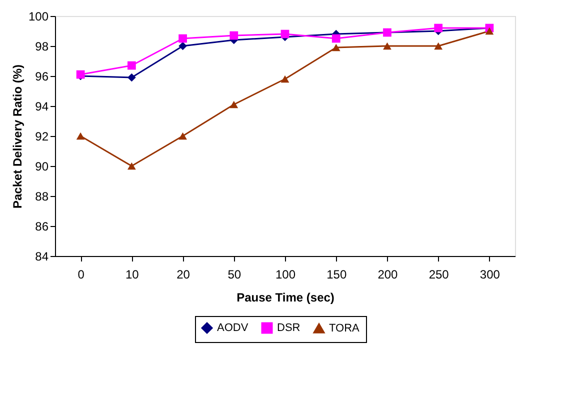 Image resolution: width=563 pixels, height=400 pixels. What do you see at coordinates (439, 275) in the screenshot?
I see `x-tick-label: 250` at bounding box center [439, 275].